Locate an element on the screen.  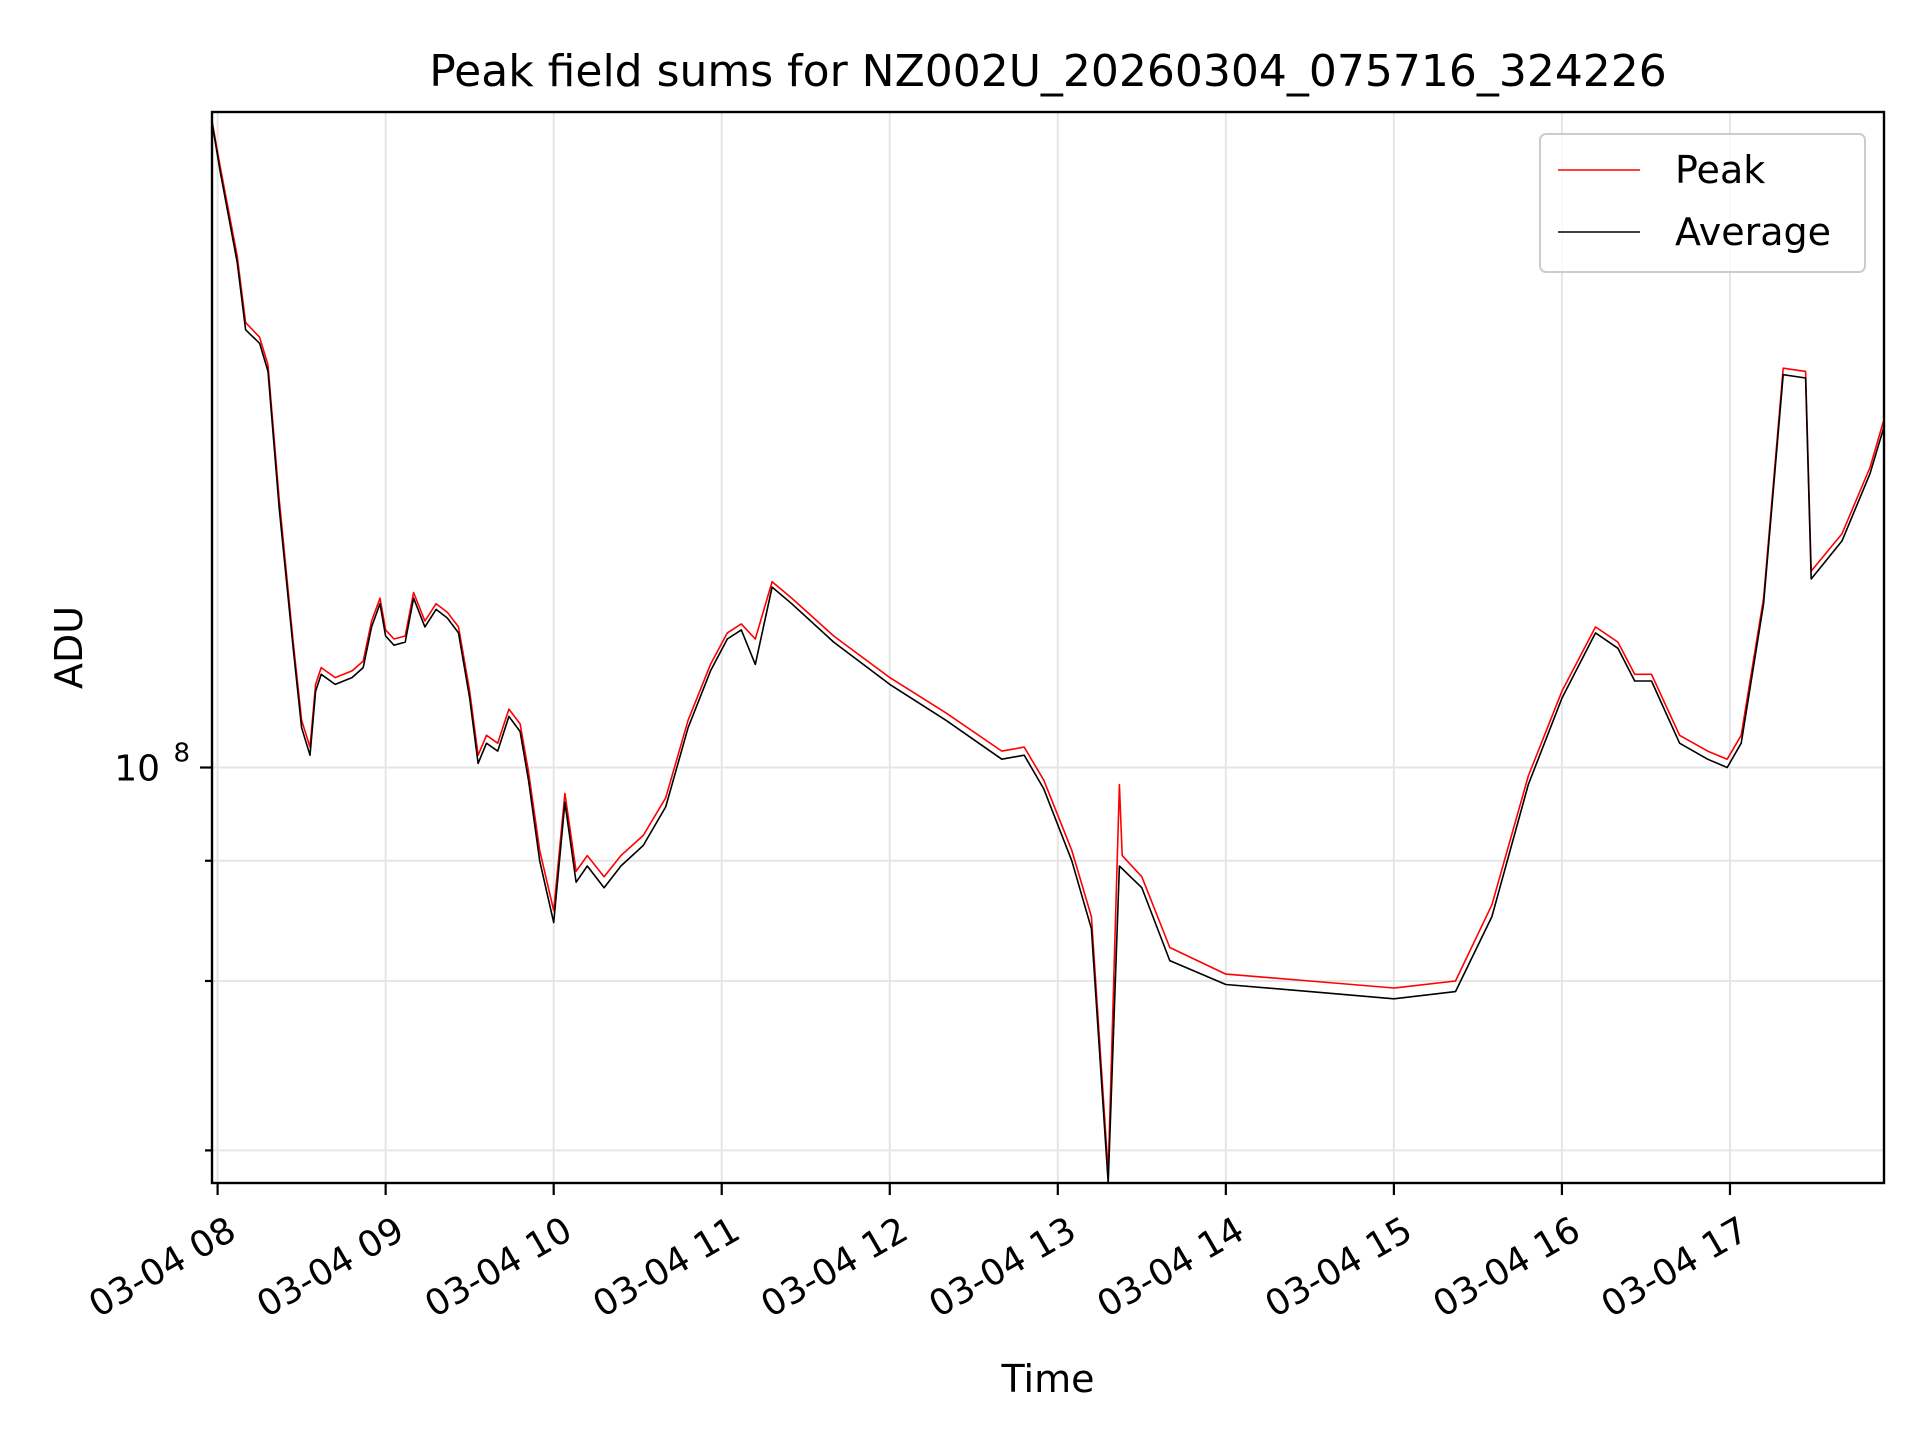
y-tick-label: 10 is located at coordinates (137, 769).